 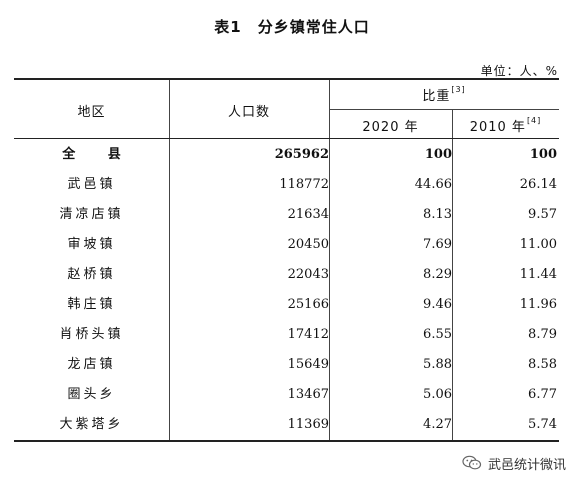 What do you see at coordinates (169, 289) in the screenshot?
I see `body-divider-region` at bounding box center [169, 289].